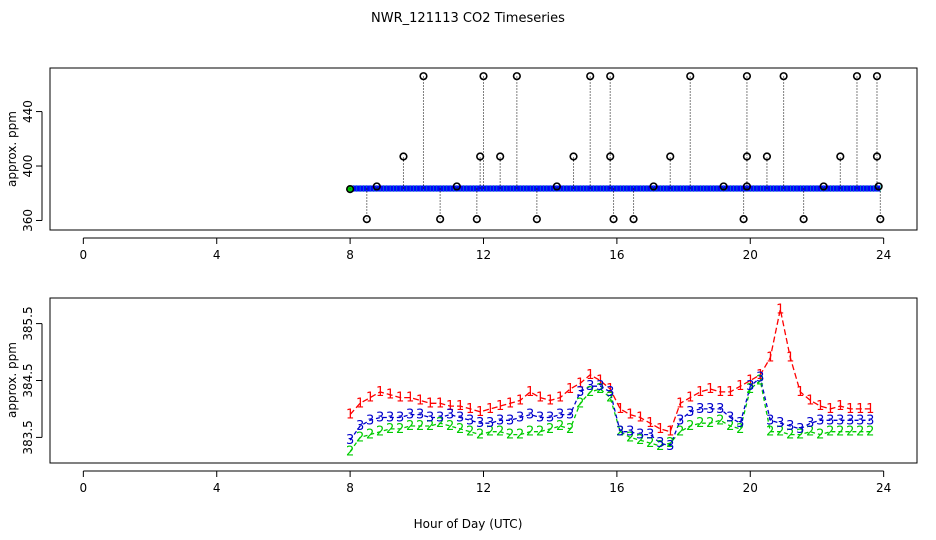  Describe the element at coordinates (28, 111) in the screenshot. I see `top-y-tick-label: 440` at that location.